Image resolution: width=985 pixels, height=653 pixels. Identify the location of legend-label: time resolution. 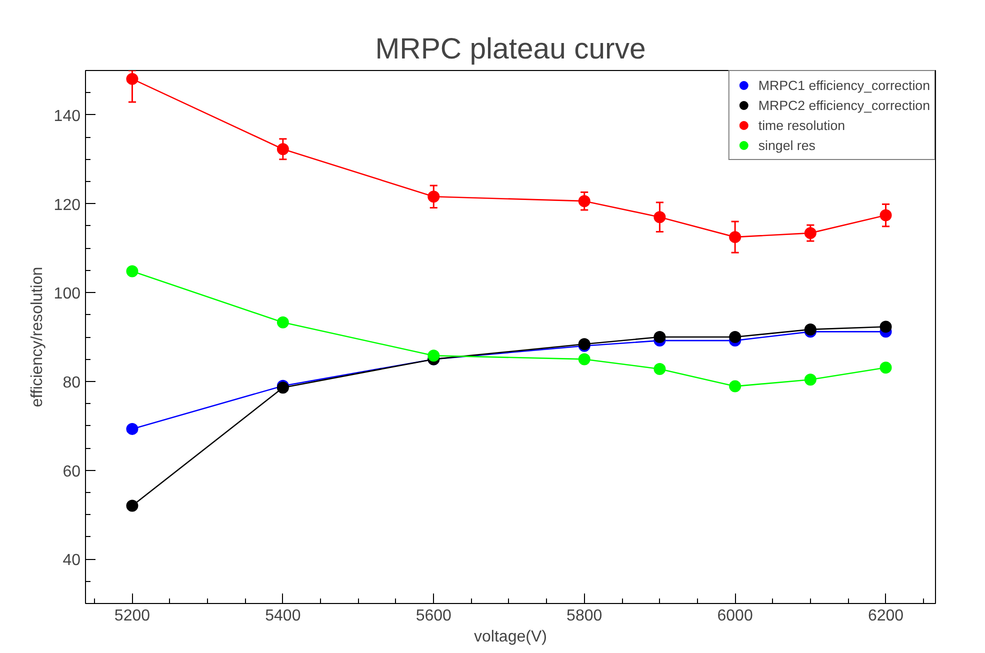
(802, 125).